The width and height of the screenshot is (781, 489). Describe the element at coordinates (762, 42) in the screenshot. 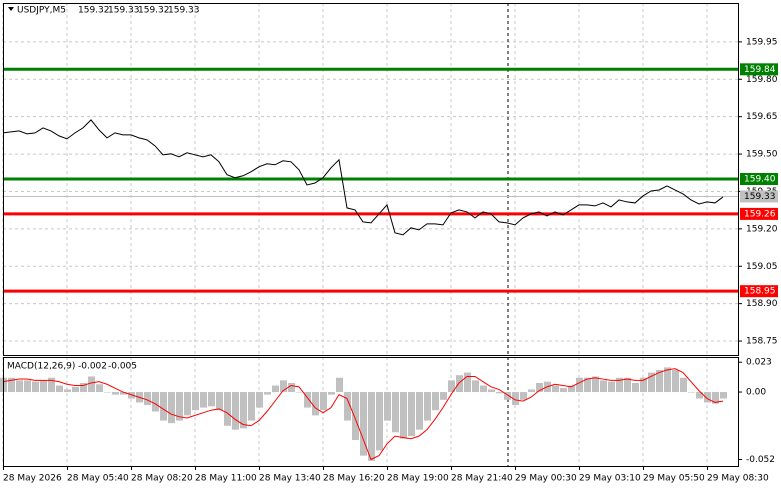

I see `y-tick-label: 159.95` at that location.